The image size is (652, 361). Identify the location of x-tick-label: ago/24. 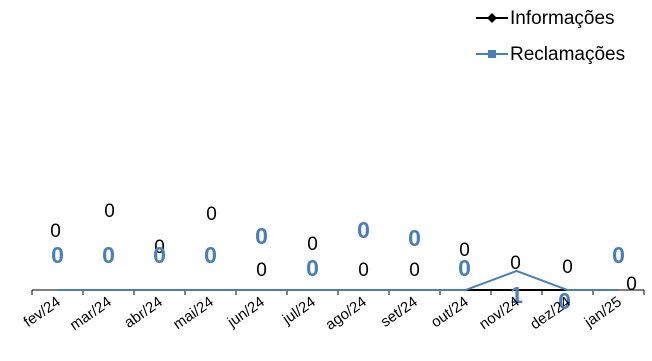
(345, 313).